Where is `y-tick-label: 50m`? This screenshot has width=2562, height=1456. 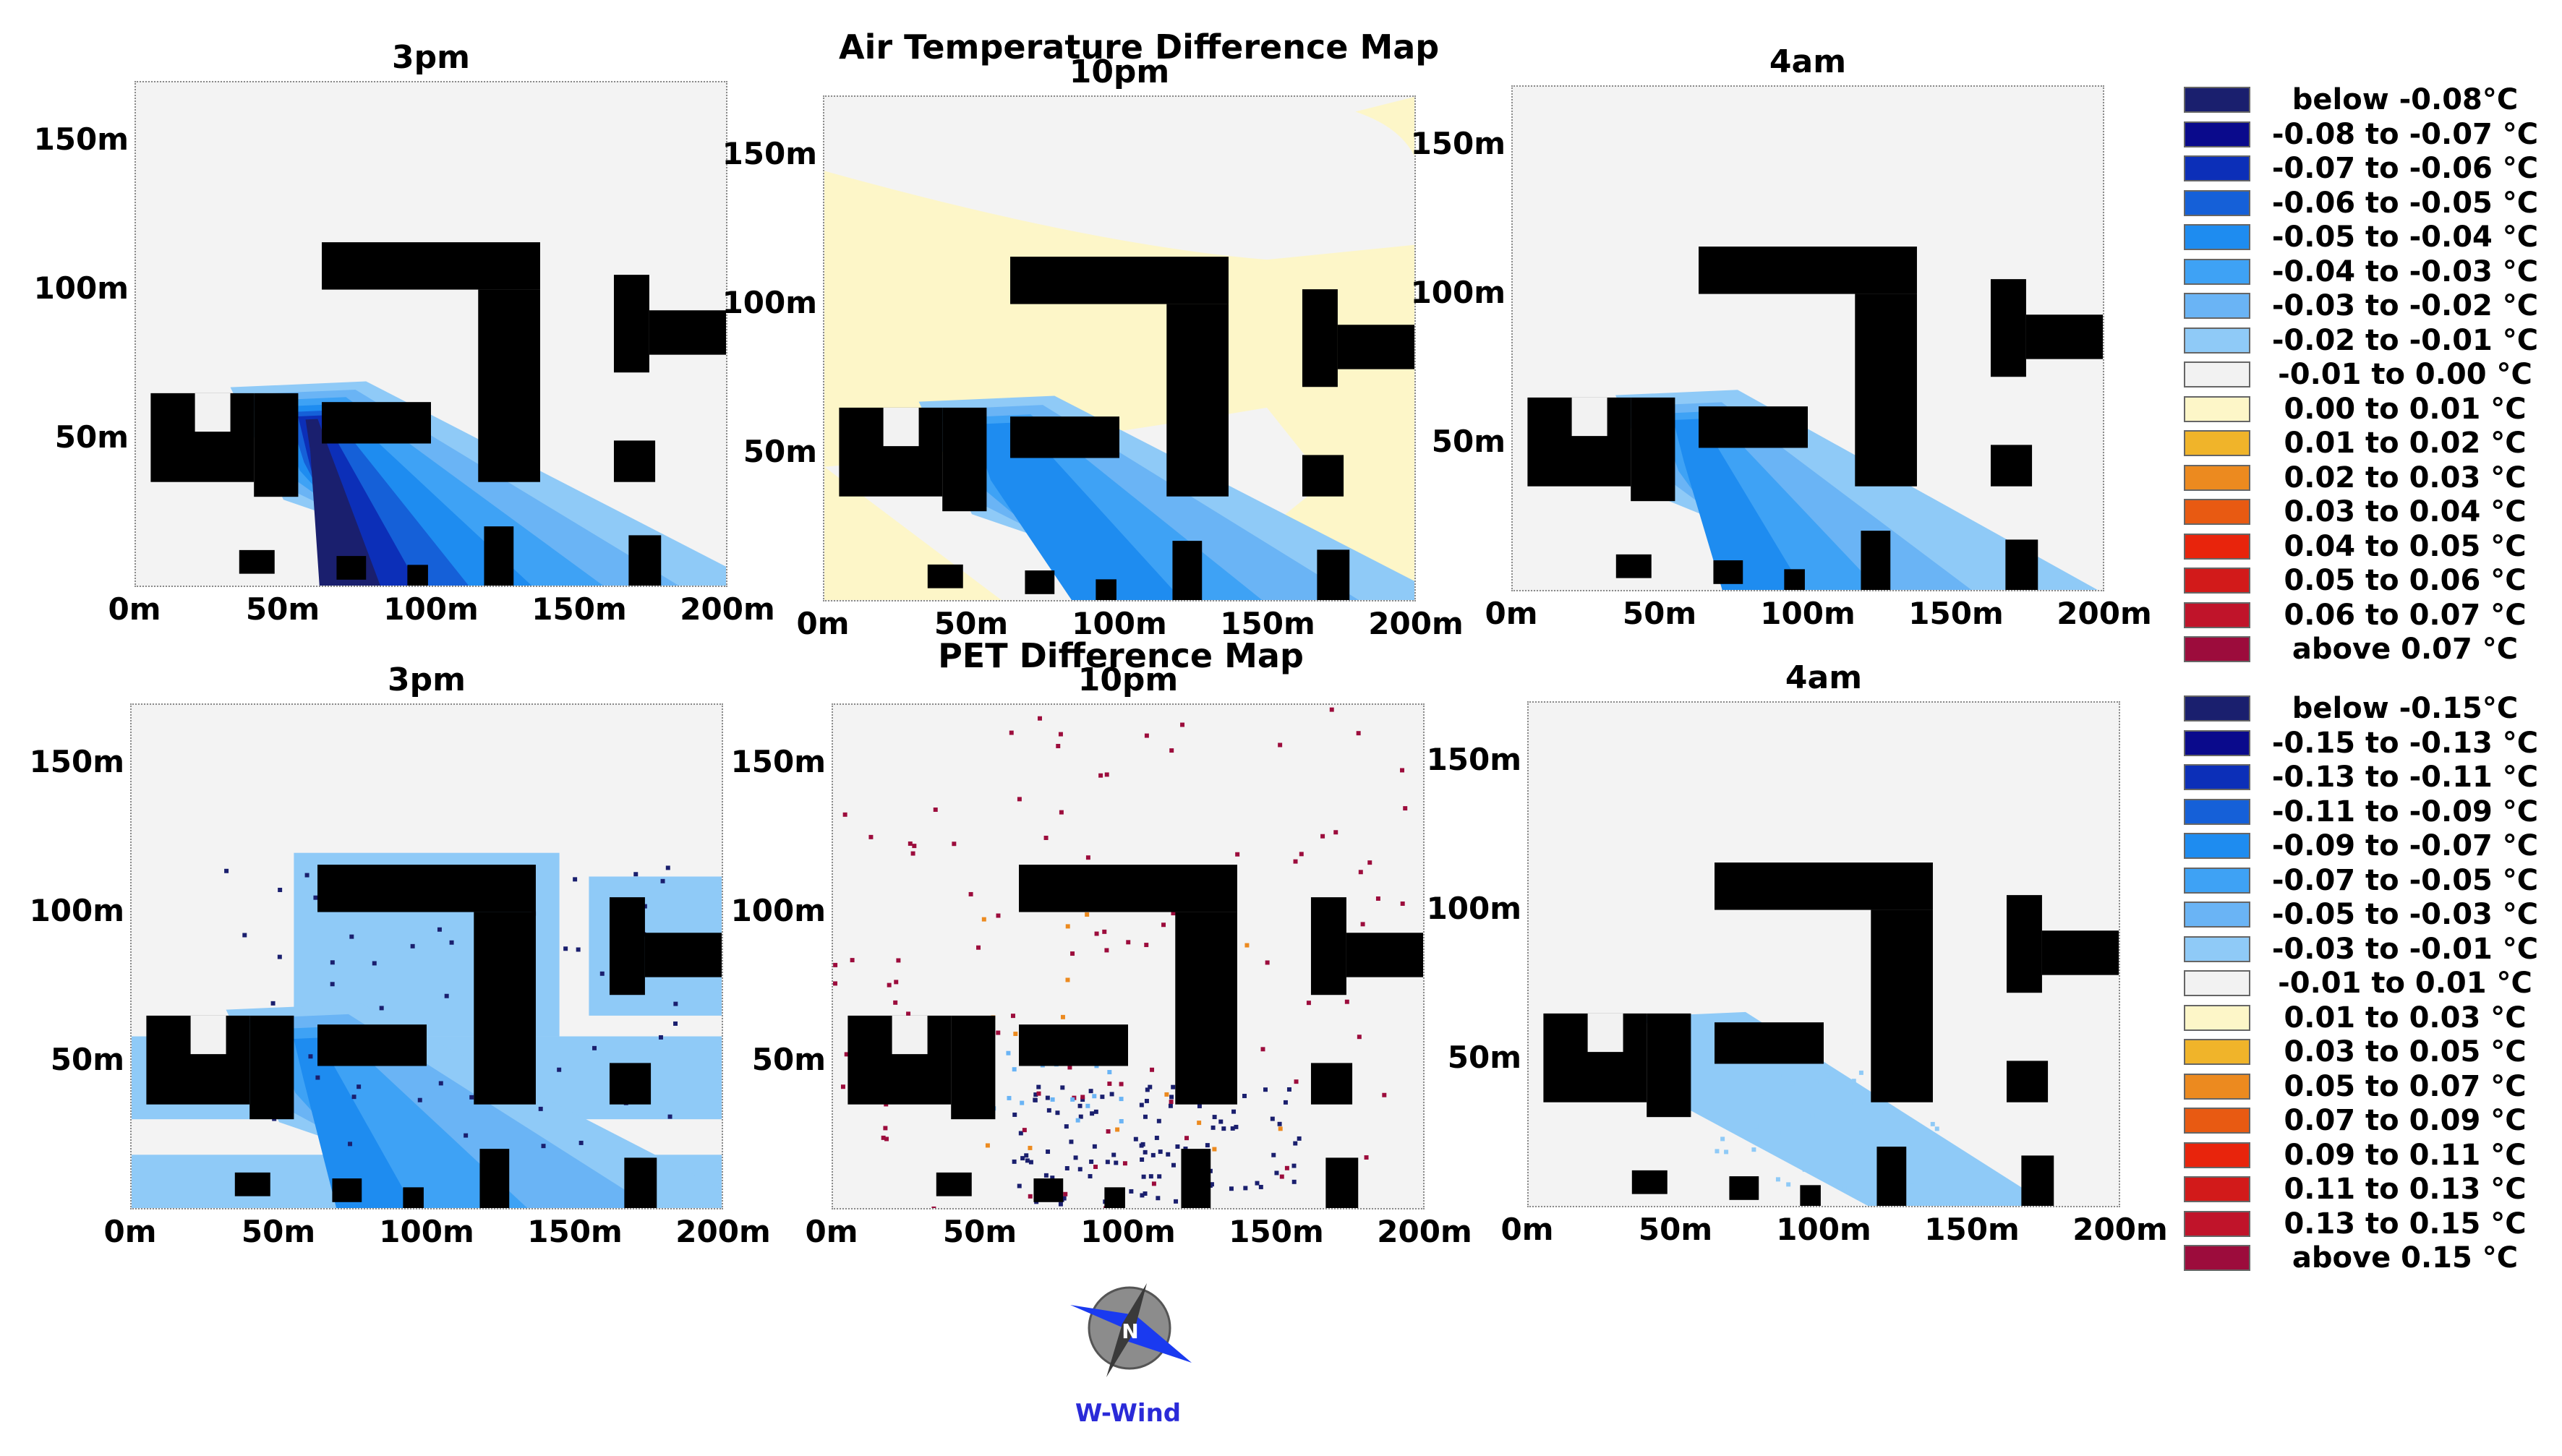 y-tick-label: 50m is located at coordinates (789, 1060).